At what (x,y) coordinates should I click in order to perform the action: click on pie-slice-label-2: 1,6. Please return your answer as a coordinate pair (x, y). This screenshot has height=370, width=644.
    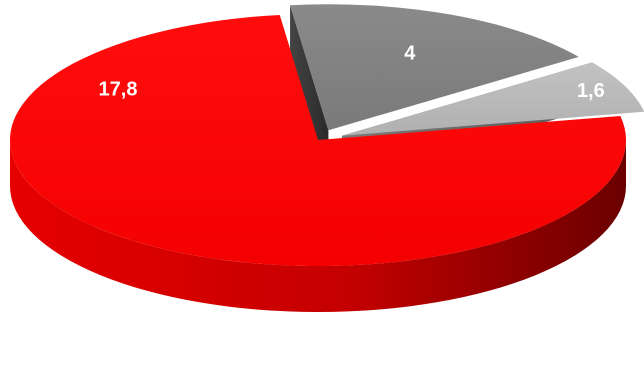
    Looking at the image, I should click on (591, 91).